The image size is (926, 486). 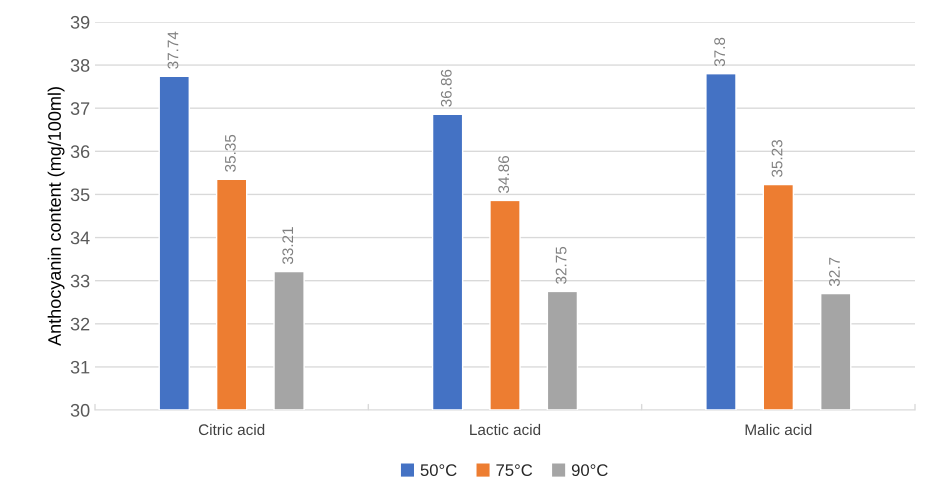 What do you see at coordinates (56, 216) in the screenshot?
I see `y-axis-title: Anthocyanin content (mg/100ml)` at bounding box center [56, 216].